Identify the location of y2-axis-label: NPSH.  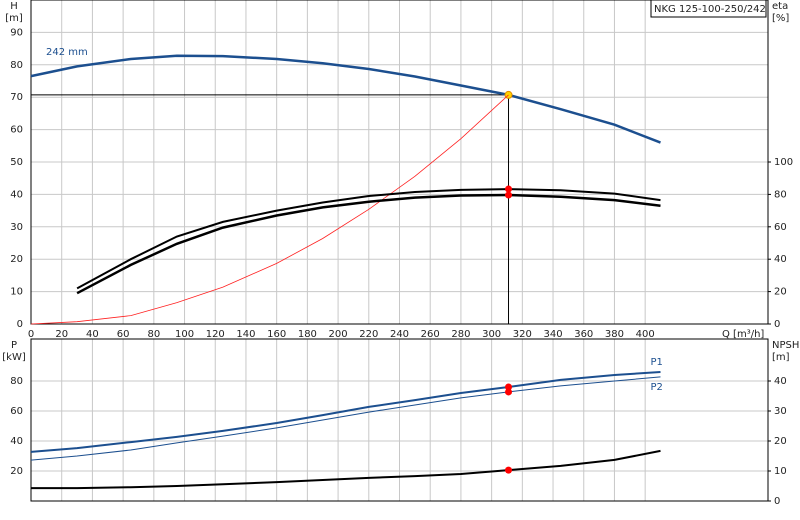
(785, 345).